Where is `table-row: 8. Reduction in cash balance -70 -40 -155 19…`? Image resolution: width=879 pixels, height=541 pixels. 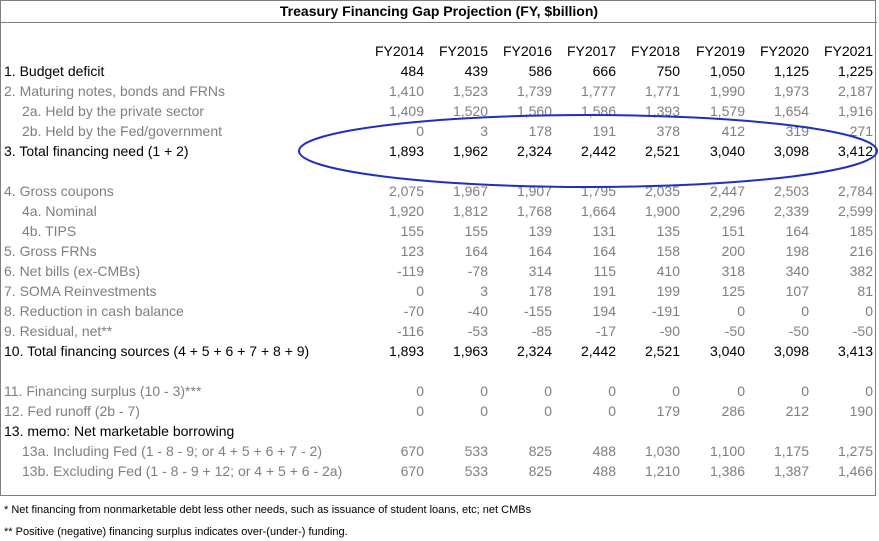 table-row: 8. Reduction in cash balance -70 -40 -155 19… is located at coordinates (438, 311).